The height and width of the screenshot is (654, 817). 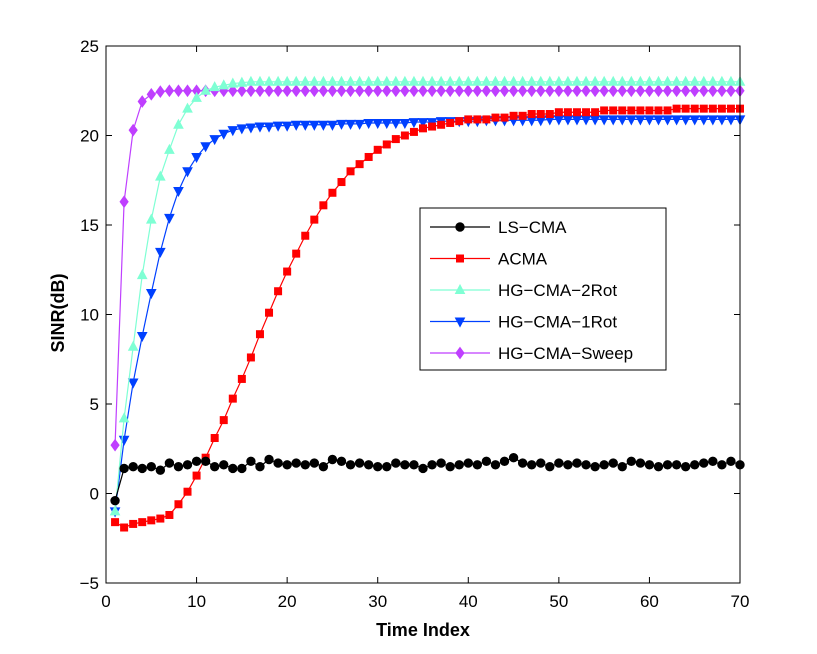 I want to click on legend-entry: HG−CMA−2Rot, so click(x=523, y=290).